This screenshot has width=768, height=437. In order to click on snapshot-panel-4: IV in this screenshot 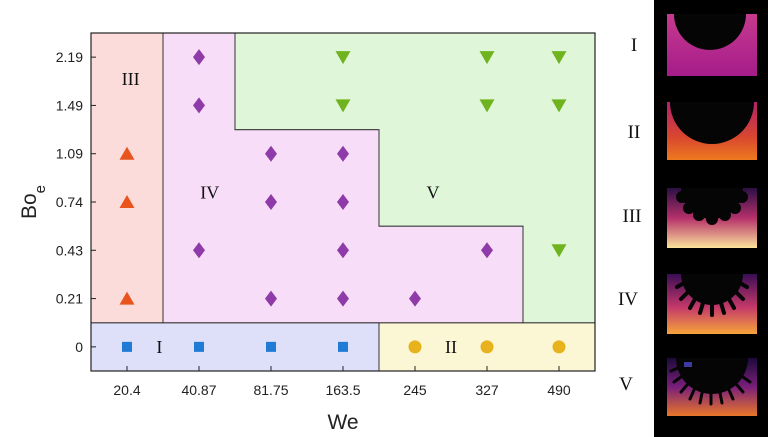, I will do `click(687, 304)`.